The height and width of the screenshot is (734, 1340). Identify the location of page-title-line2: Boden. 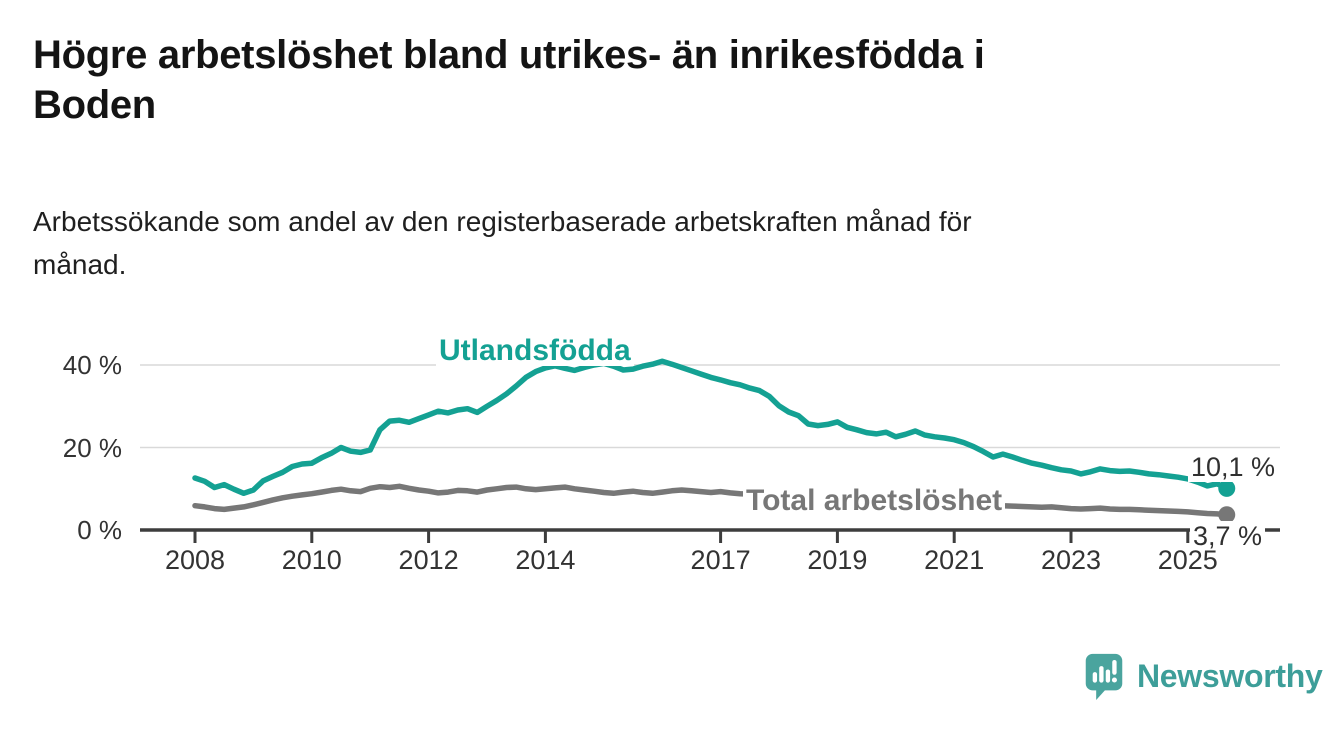
(94, 105).